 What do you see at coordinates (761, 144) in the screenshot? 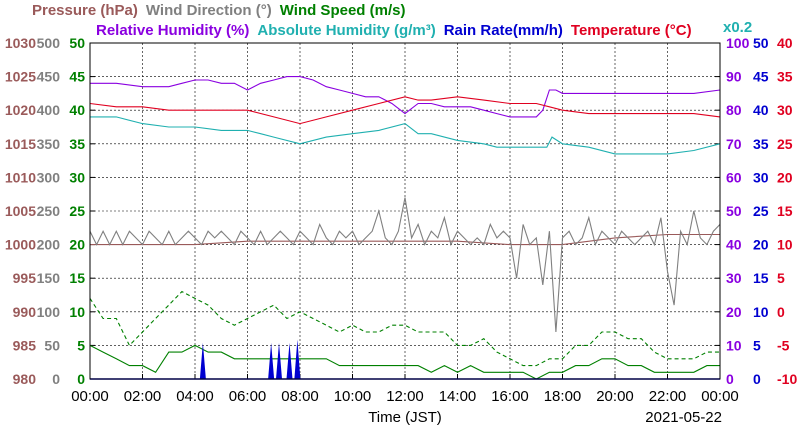
I see `y-tick-label-rain-rate: 35` at bounding box center [761, 144].